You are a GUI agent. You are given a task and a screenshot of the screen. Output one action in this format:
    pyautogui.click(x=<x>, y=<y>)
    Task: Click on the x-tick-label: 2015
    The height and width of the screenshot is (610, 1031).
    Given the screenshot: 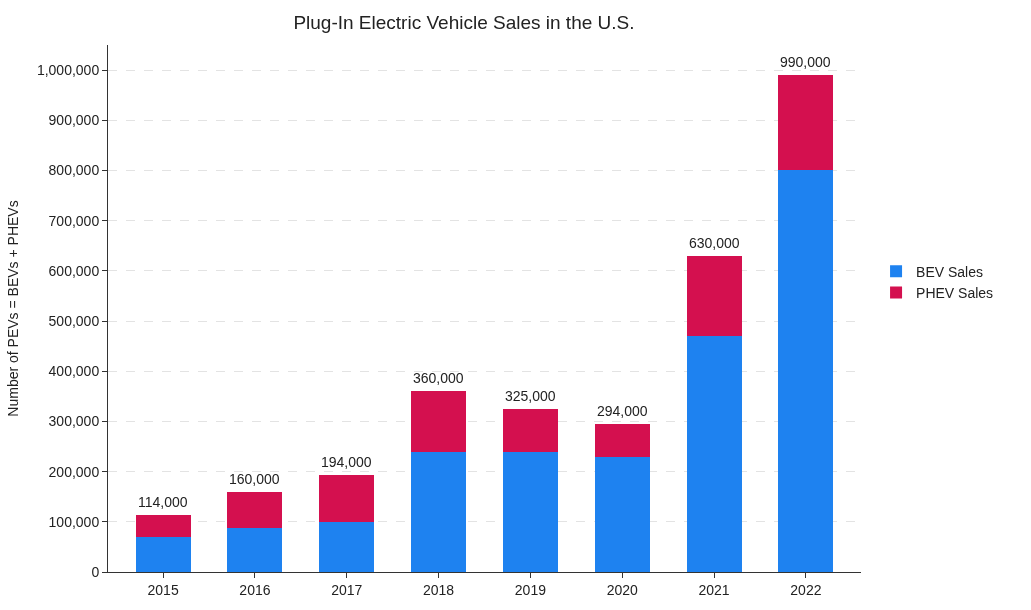 What is the action you would take?
    pyautogui.click(x=163, y=589)
    